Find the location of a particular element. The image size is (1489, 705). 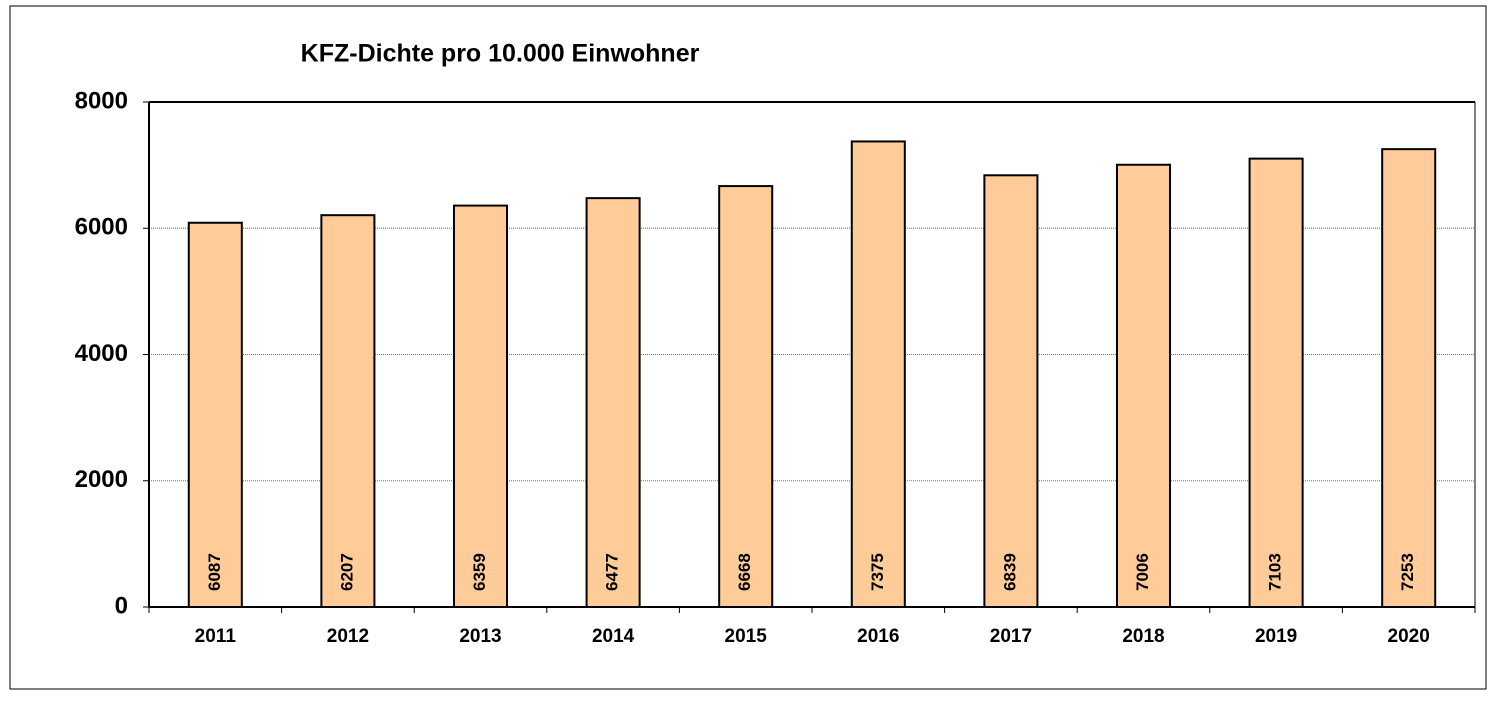

x-tick-label: 2017 is located at coordinates (1011, 636).